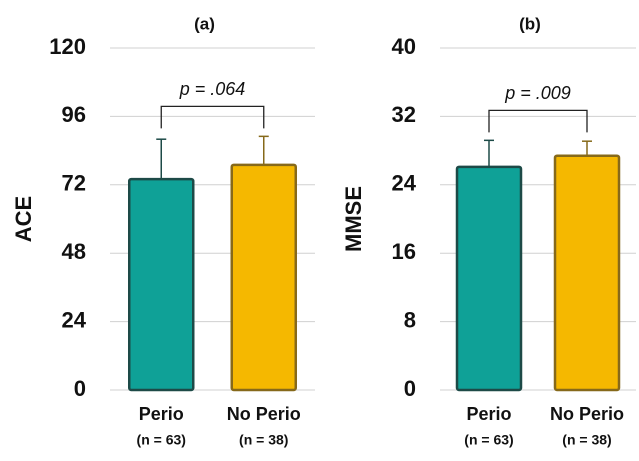 This screenshot has width=639, height=461. Describe the element at coordinates (74, 183) in the screenshot. I see `y-tick-label: 72` at that location.